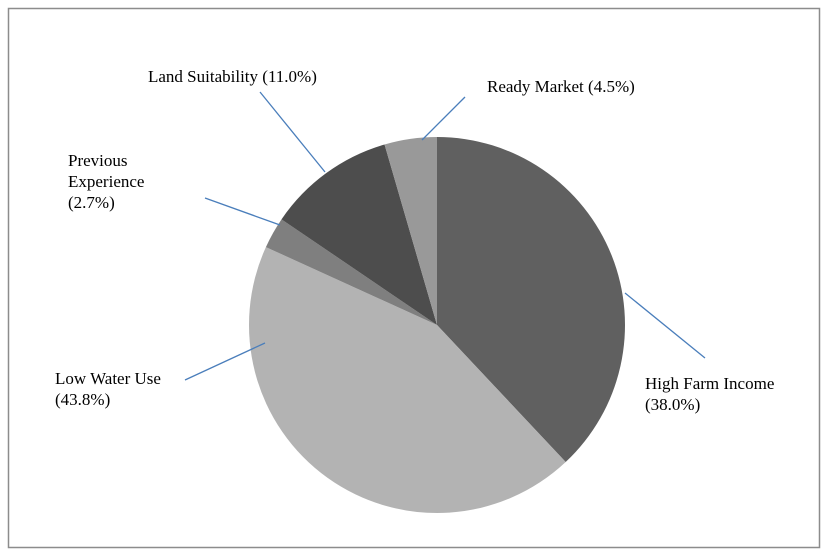  Describe the element at coordinates (673, 404) in the screenshot. I see `value-label: (38.0%)` at that location.